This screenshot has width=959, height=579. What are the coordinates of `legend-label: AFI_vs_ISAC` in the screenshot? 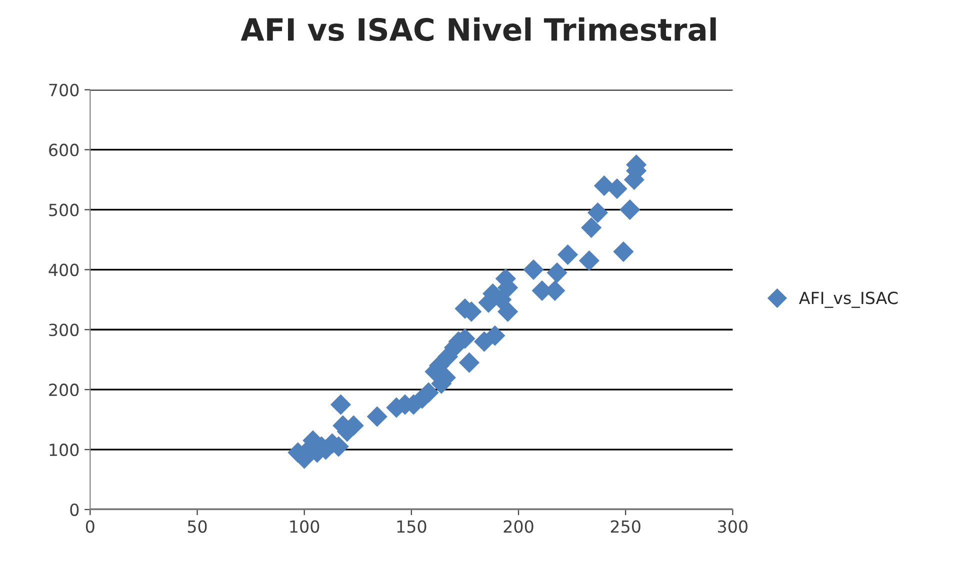 It's located at (848, 300).